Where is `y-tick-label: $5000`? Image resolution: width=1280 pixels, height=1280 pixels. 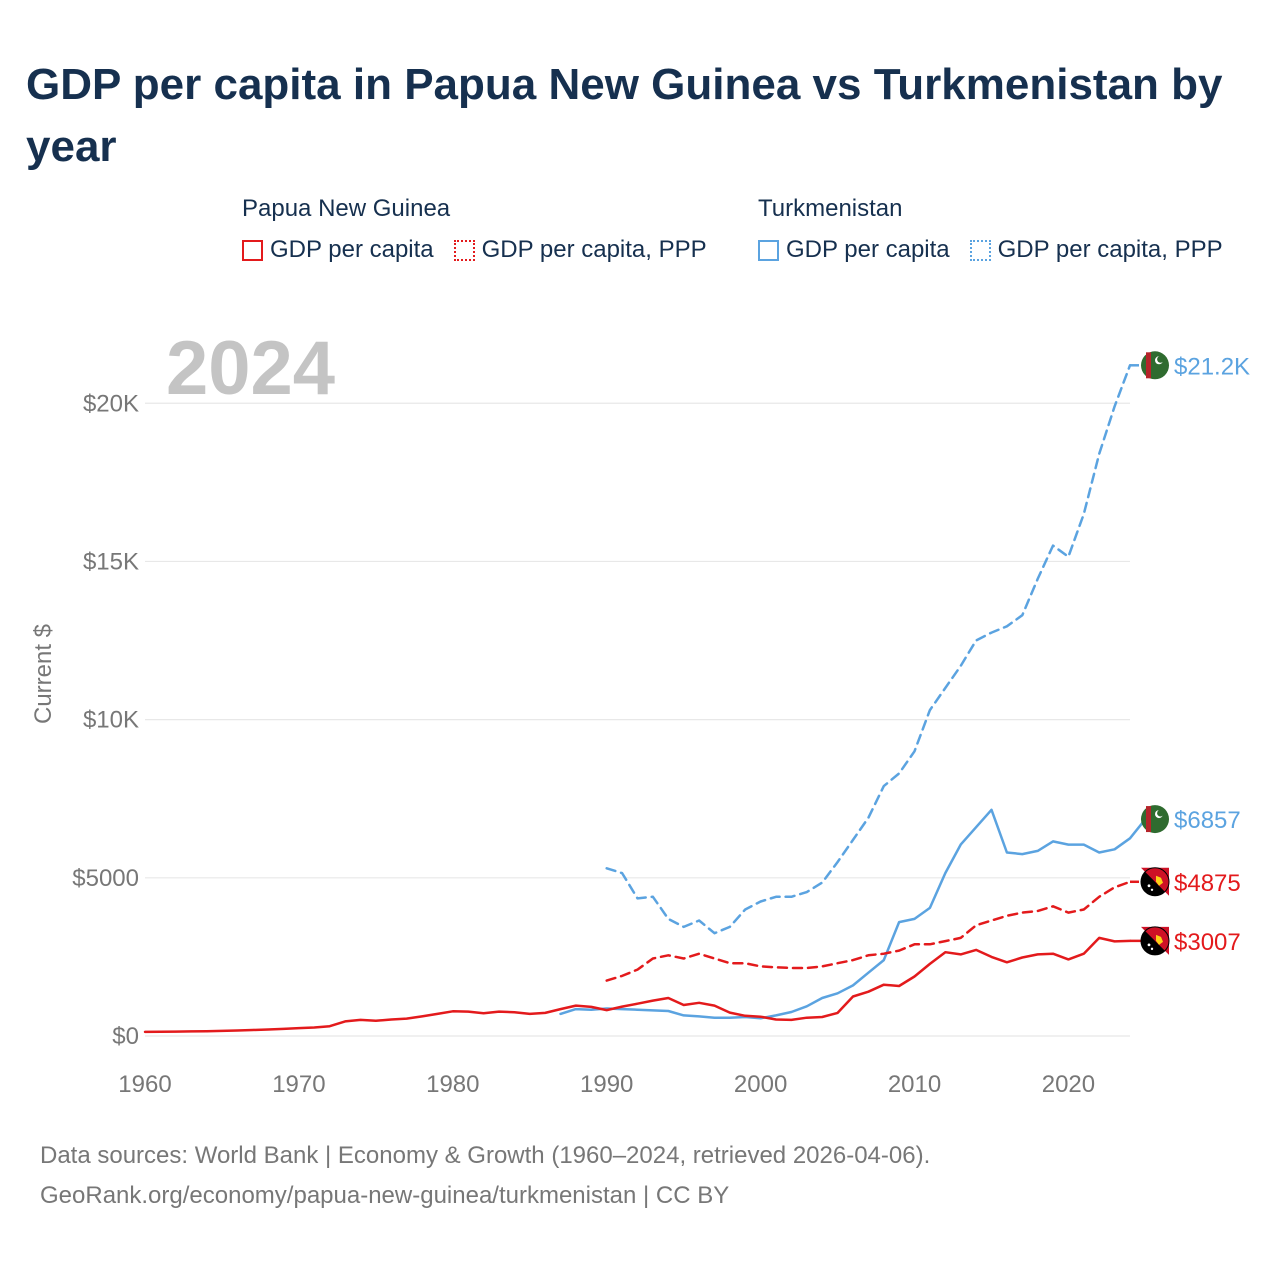 y-tick-label: $5000 is located at coordinates (105, 878).